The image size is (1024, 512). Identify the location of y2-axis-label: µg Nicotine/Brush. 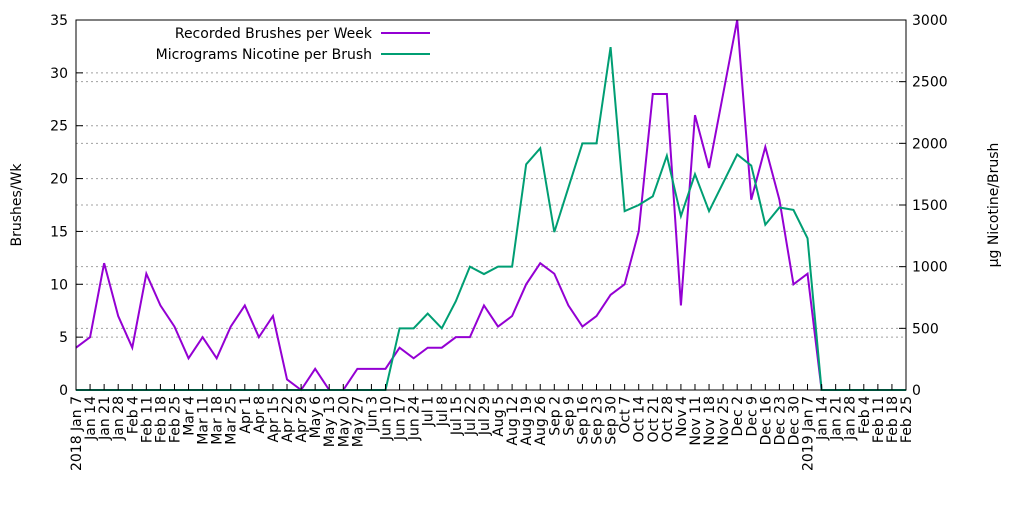
(994, 205).